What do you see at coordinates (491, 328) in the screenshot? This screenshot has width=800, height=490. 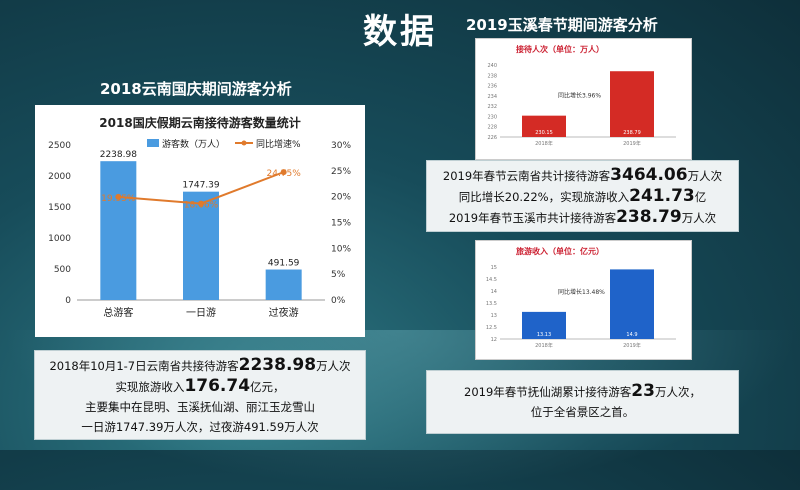 I see `y-tick-label: 12.5` at bounding box center [491, 328].